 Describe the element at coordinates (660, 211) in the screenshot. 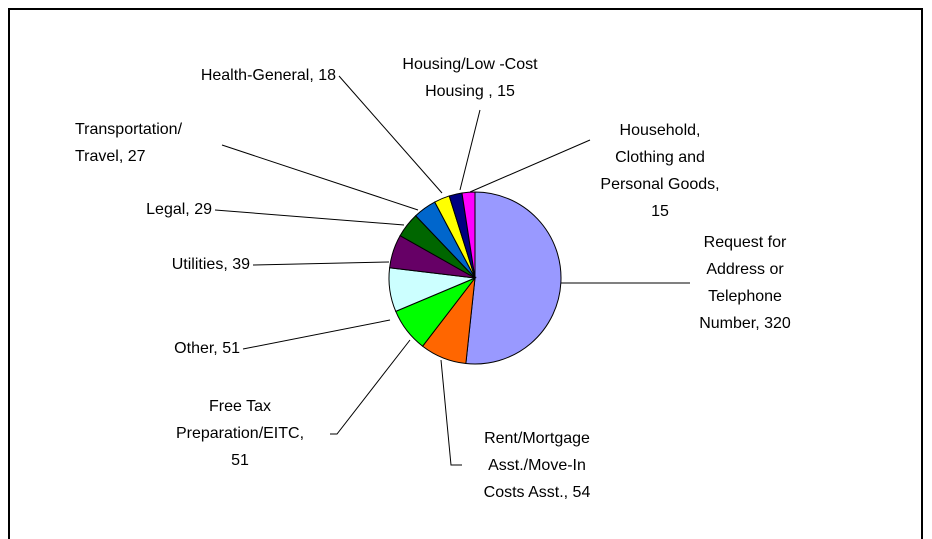

I see `data-label: 15` at that location.